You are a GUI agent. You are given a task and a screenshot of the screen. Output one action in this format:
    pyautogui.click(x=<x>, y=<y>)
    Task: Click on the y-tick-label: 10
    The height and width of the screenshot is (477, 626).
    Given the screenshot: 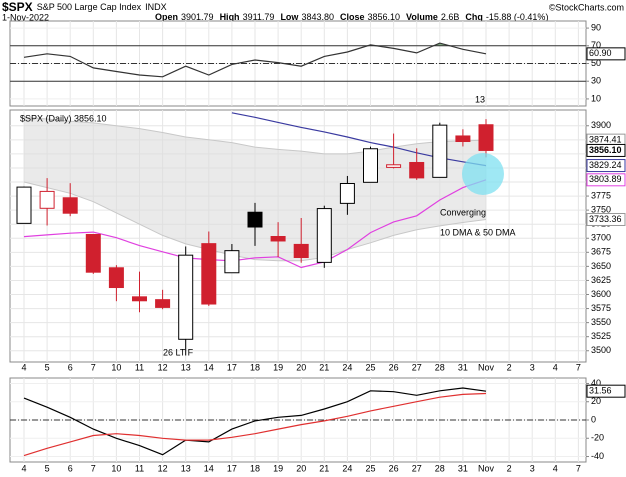 What is the action you would take?
    pyautogui.click(x=596, y=98)
    